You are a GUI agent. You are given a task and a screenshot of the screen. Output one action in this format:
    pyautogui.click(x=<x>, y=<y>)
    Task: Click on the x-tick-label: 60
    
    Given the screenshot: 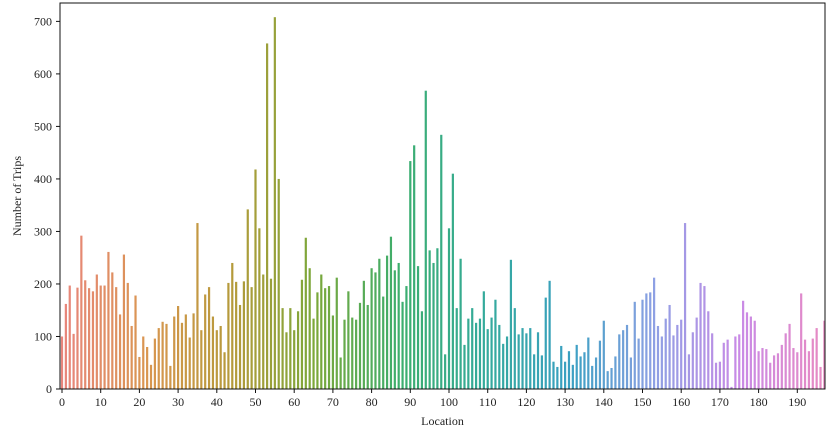 What is the action you would take?
    pyautogui.click(x=294, y=402)
    